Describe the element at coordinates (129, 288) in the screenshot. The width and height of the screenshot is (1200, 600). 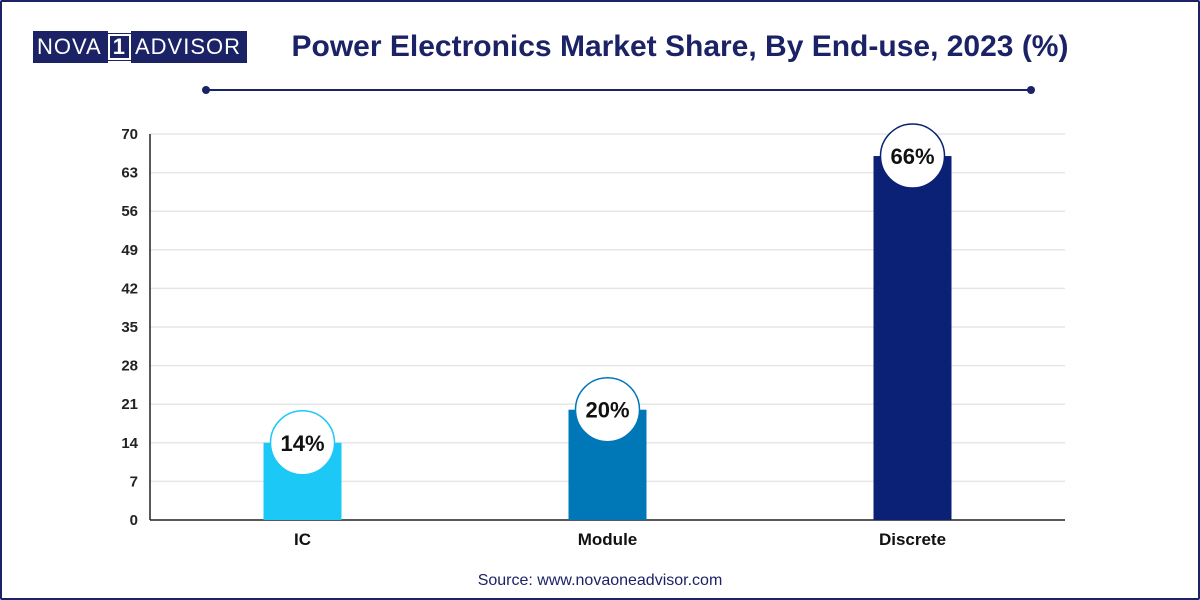
I see `y-tick-label: 42` at that location.